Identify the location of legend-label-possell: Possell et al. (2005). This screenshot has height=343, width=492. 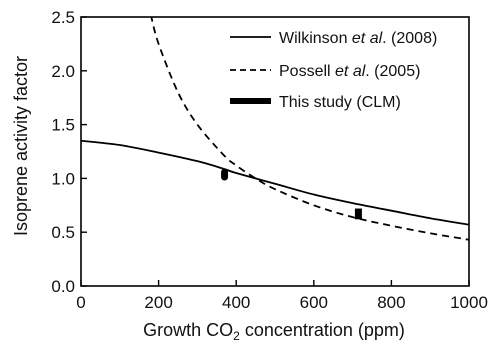
(349, 71).